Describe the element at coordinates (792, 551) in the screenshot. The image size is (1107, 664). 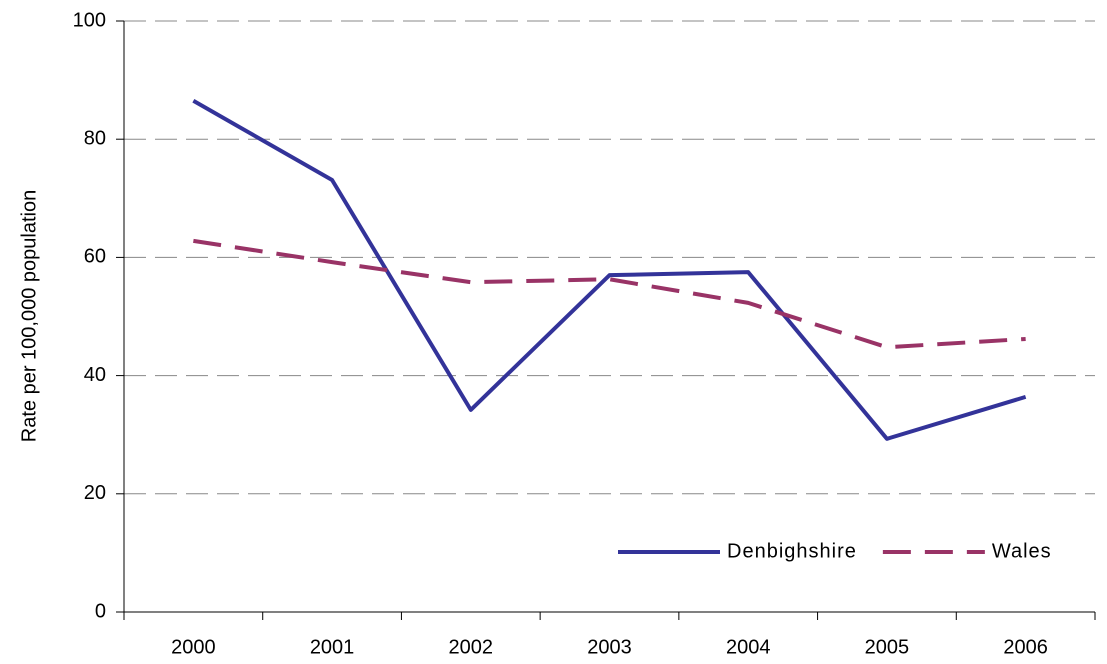
I see `legend-label: Denbighshire` at that location.